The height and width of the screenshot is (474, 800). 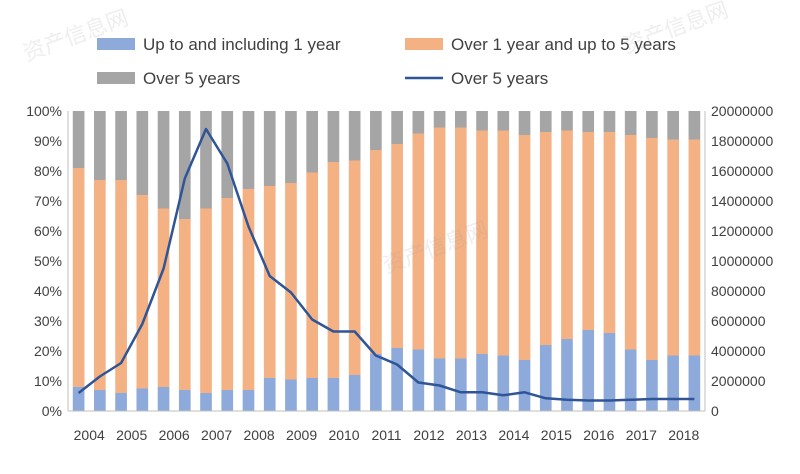 I want to click on x-tick-label: 2012, so click(x=428, y=435).